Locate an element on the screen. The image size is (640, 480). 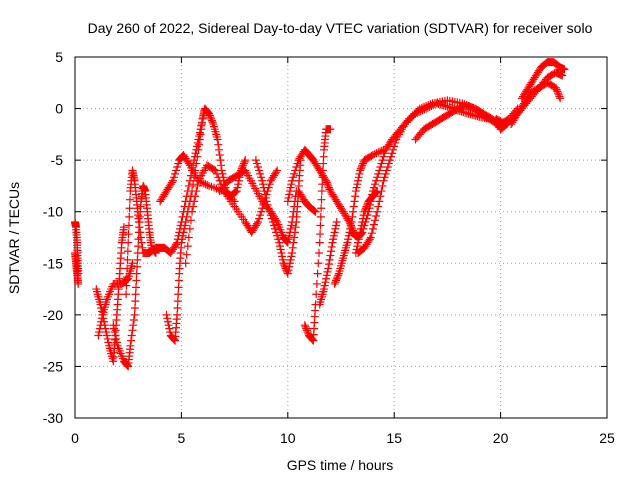
y-tick-label: -30 is located at coordinates (53, 418).